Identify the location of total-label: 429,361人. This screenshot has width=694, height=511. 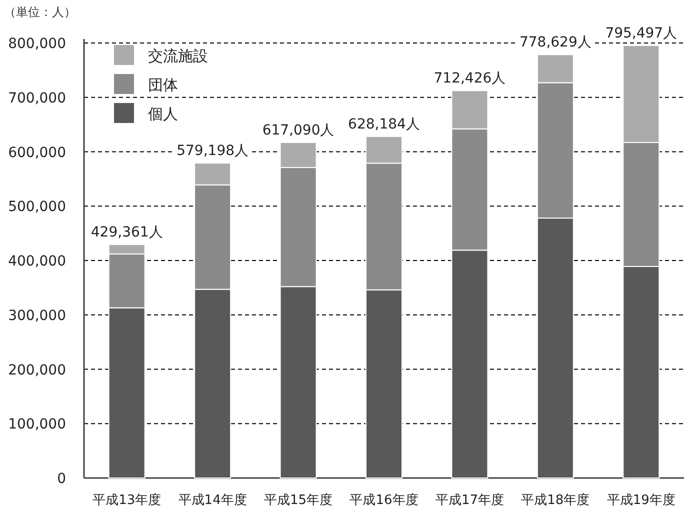
(126, 232).